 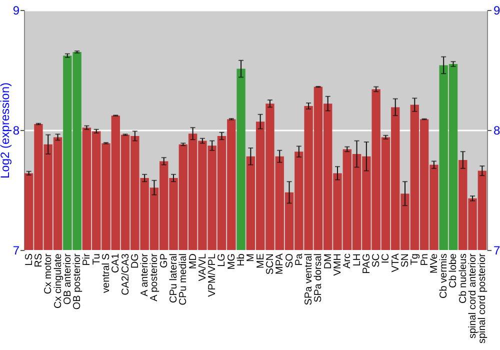 What do you see at coordinates (396, 262) in the screenshot?
I see `x-tick-label: VTA` at bounding box center [396, 262].